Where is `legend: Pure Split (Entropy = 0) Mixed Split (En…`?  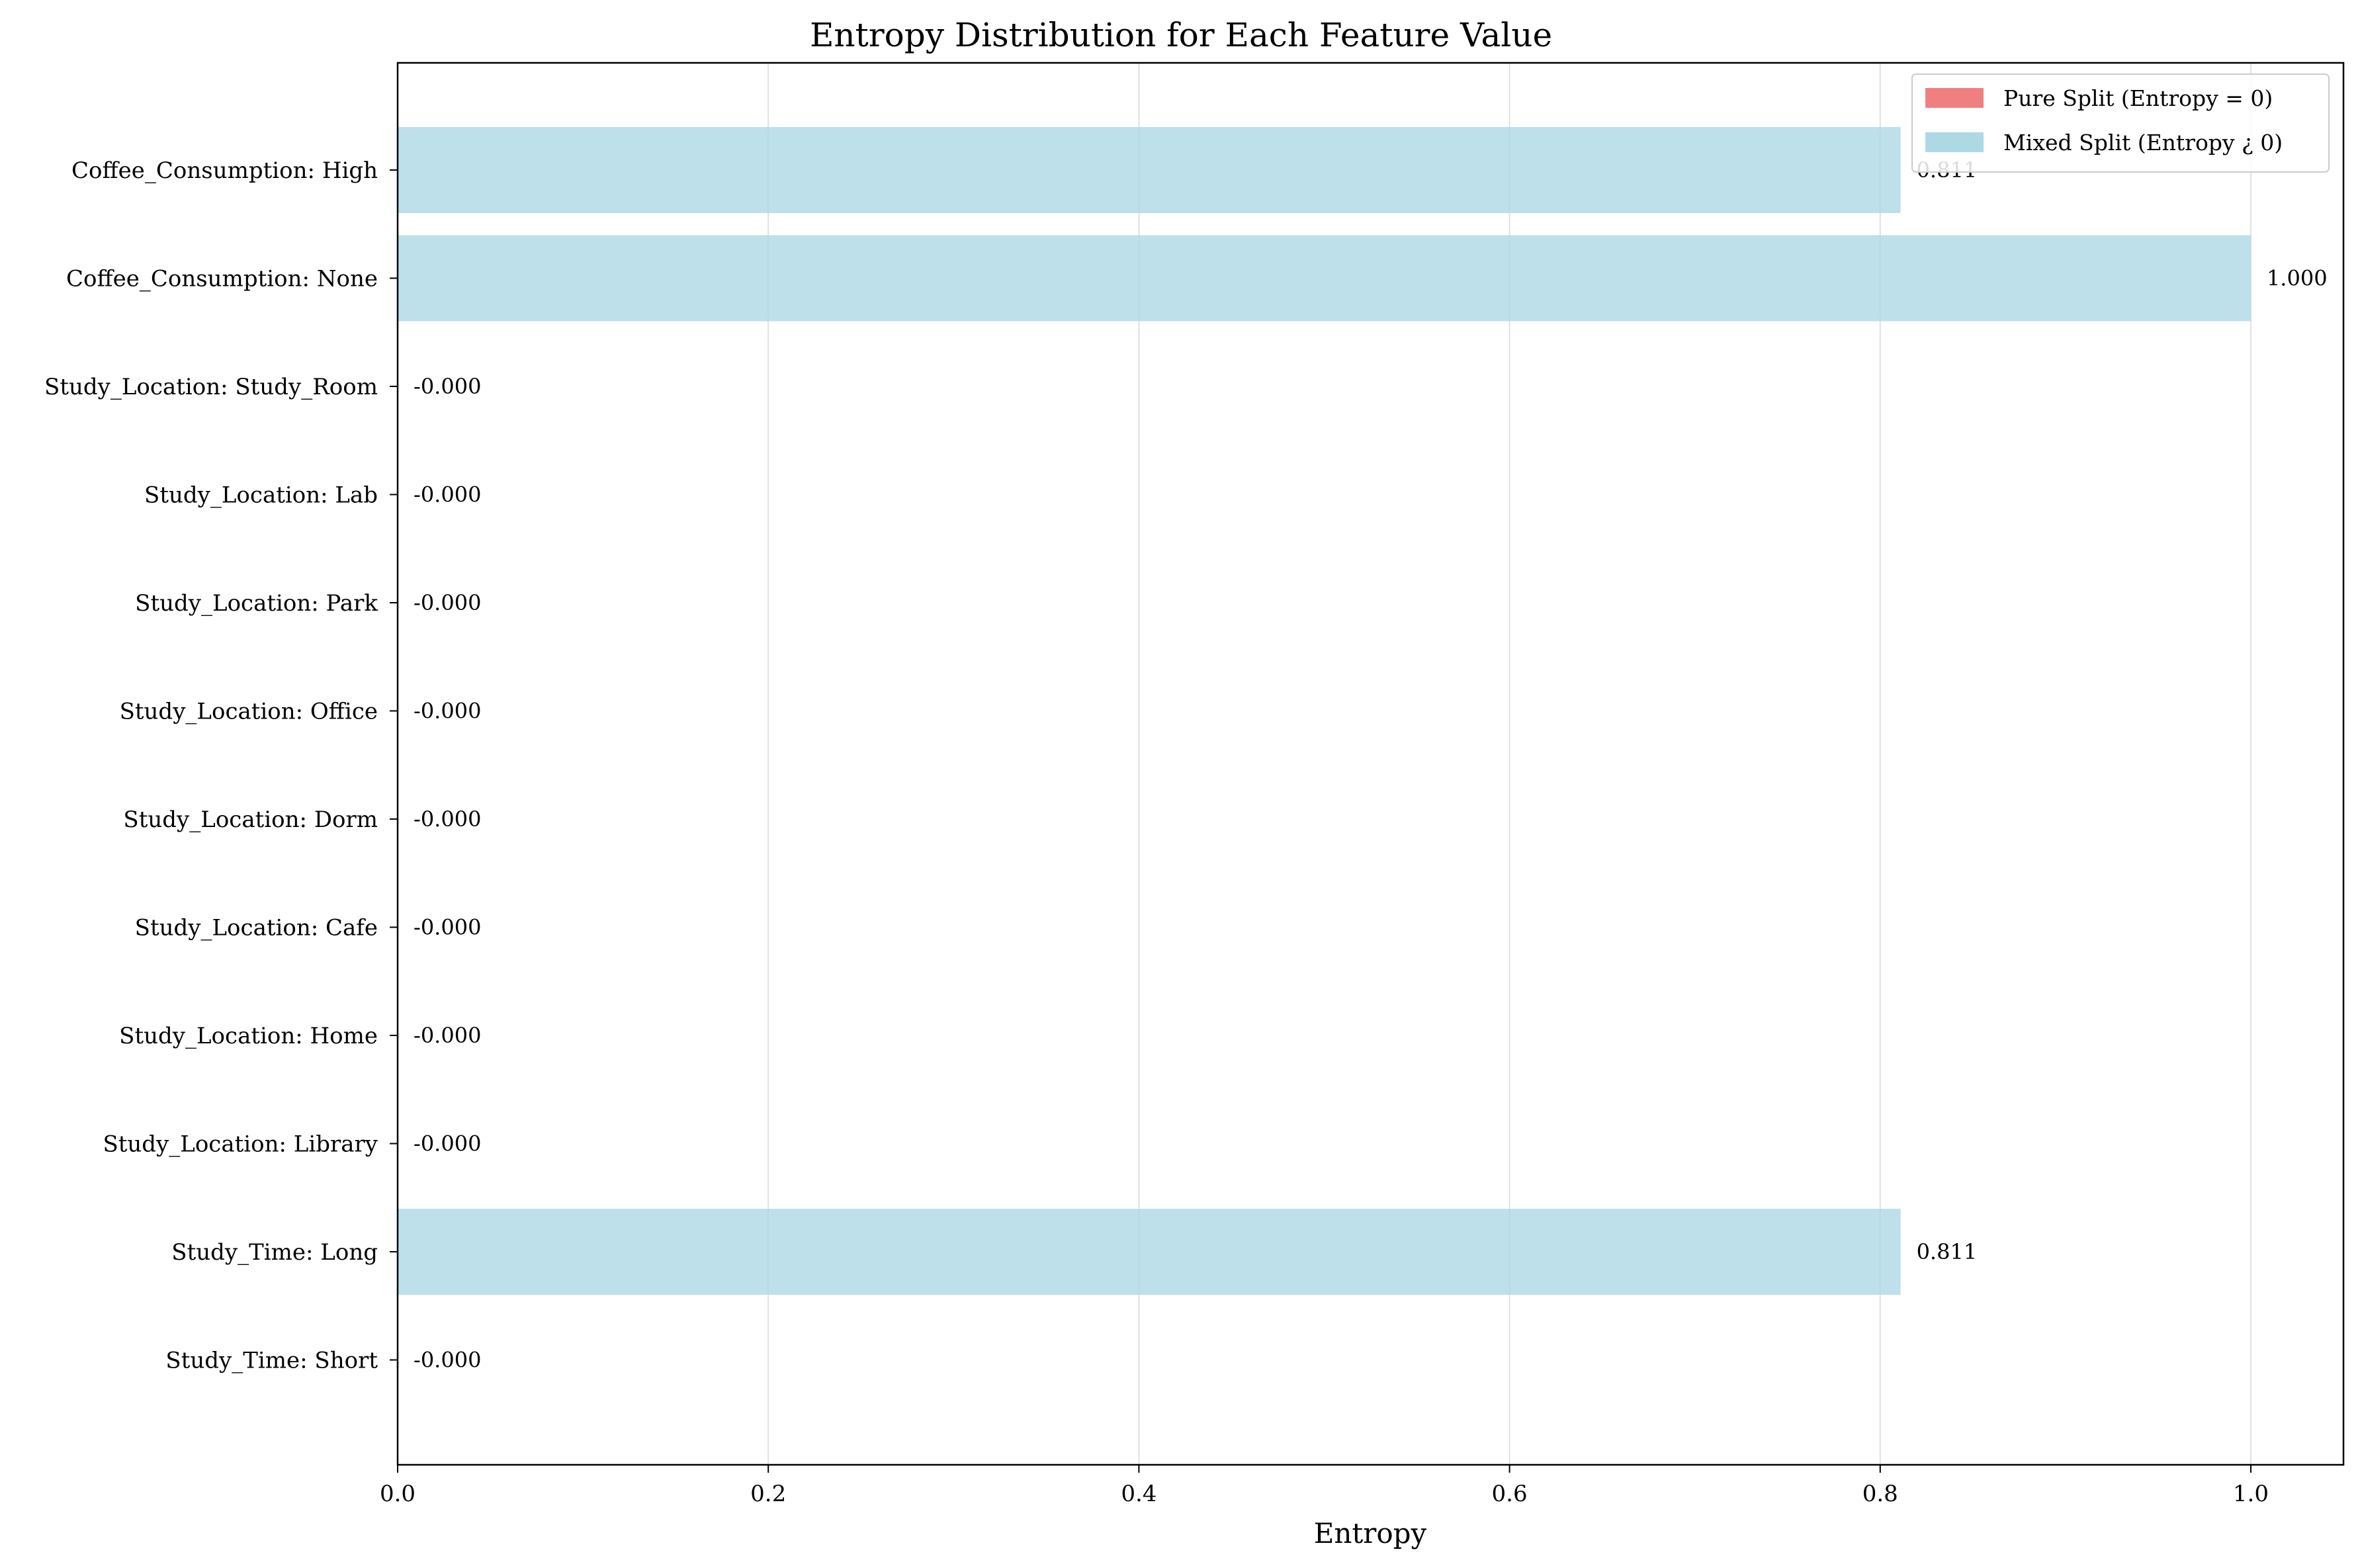 legend: Pure Split (Entropy = 0) Mixed Split (En… is located at coordinates (2120, 123).